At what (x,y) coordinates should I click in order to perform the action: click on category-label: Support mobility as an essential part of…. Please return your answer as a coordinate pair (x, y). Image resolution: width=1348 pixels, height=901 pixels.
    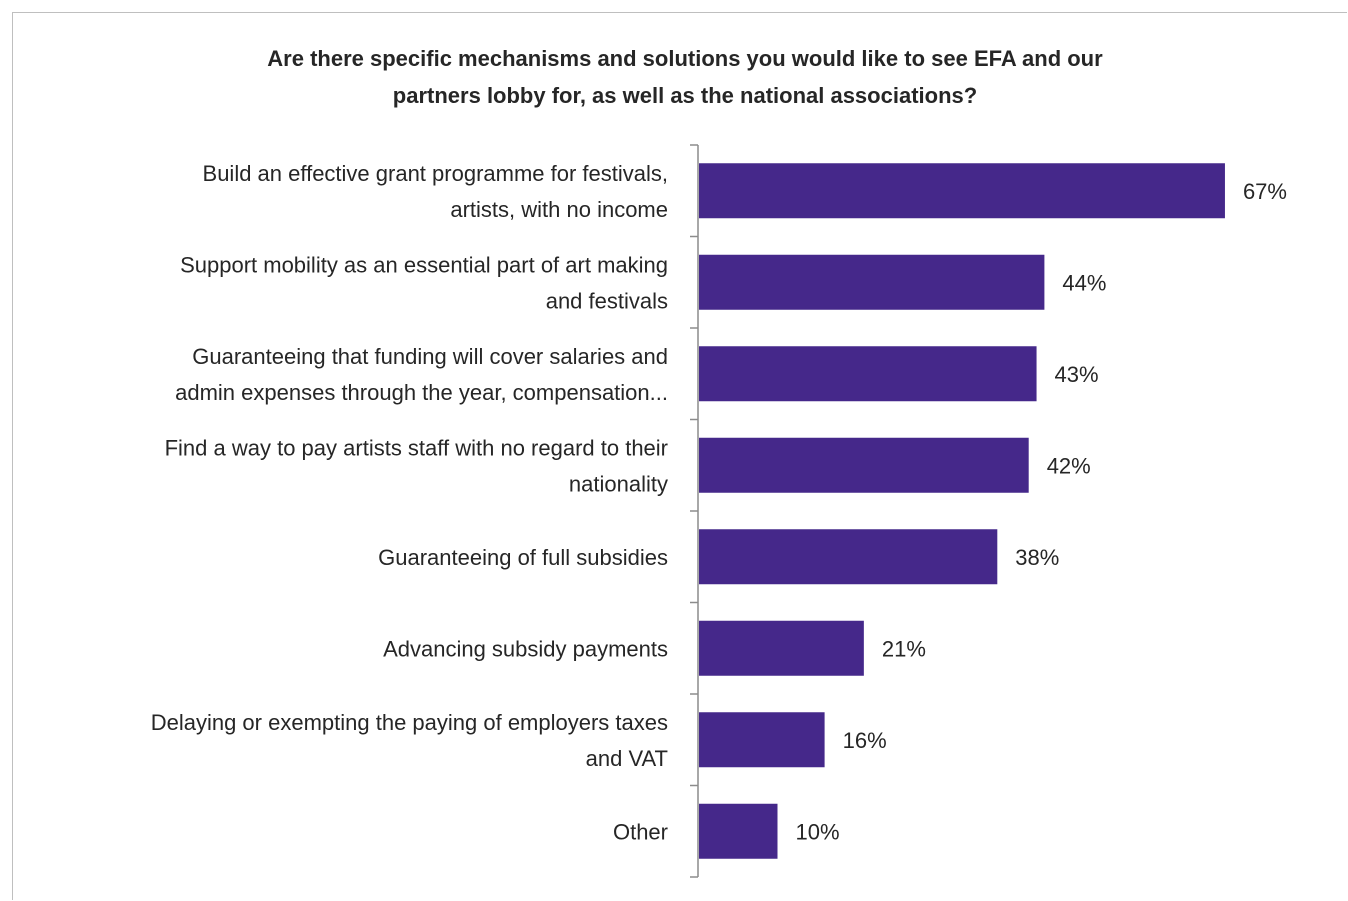
    Looking at the image, I should click on (424, 282).